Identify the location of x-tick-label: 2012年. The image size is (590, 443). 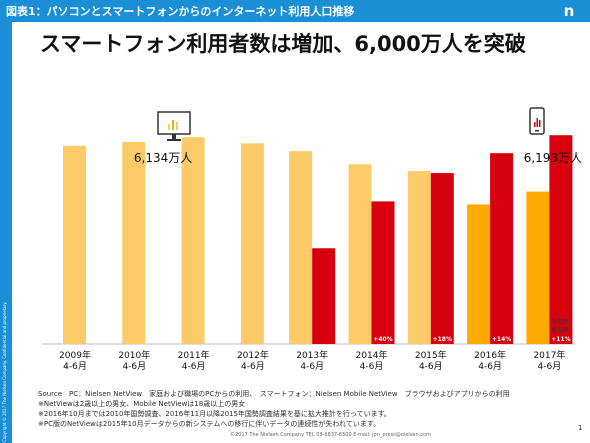
(253, 355).